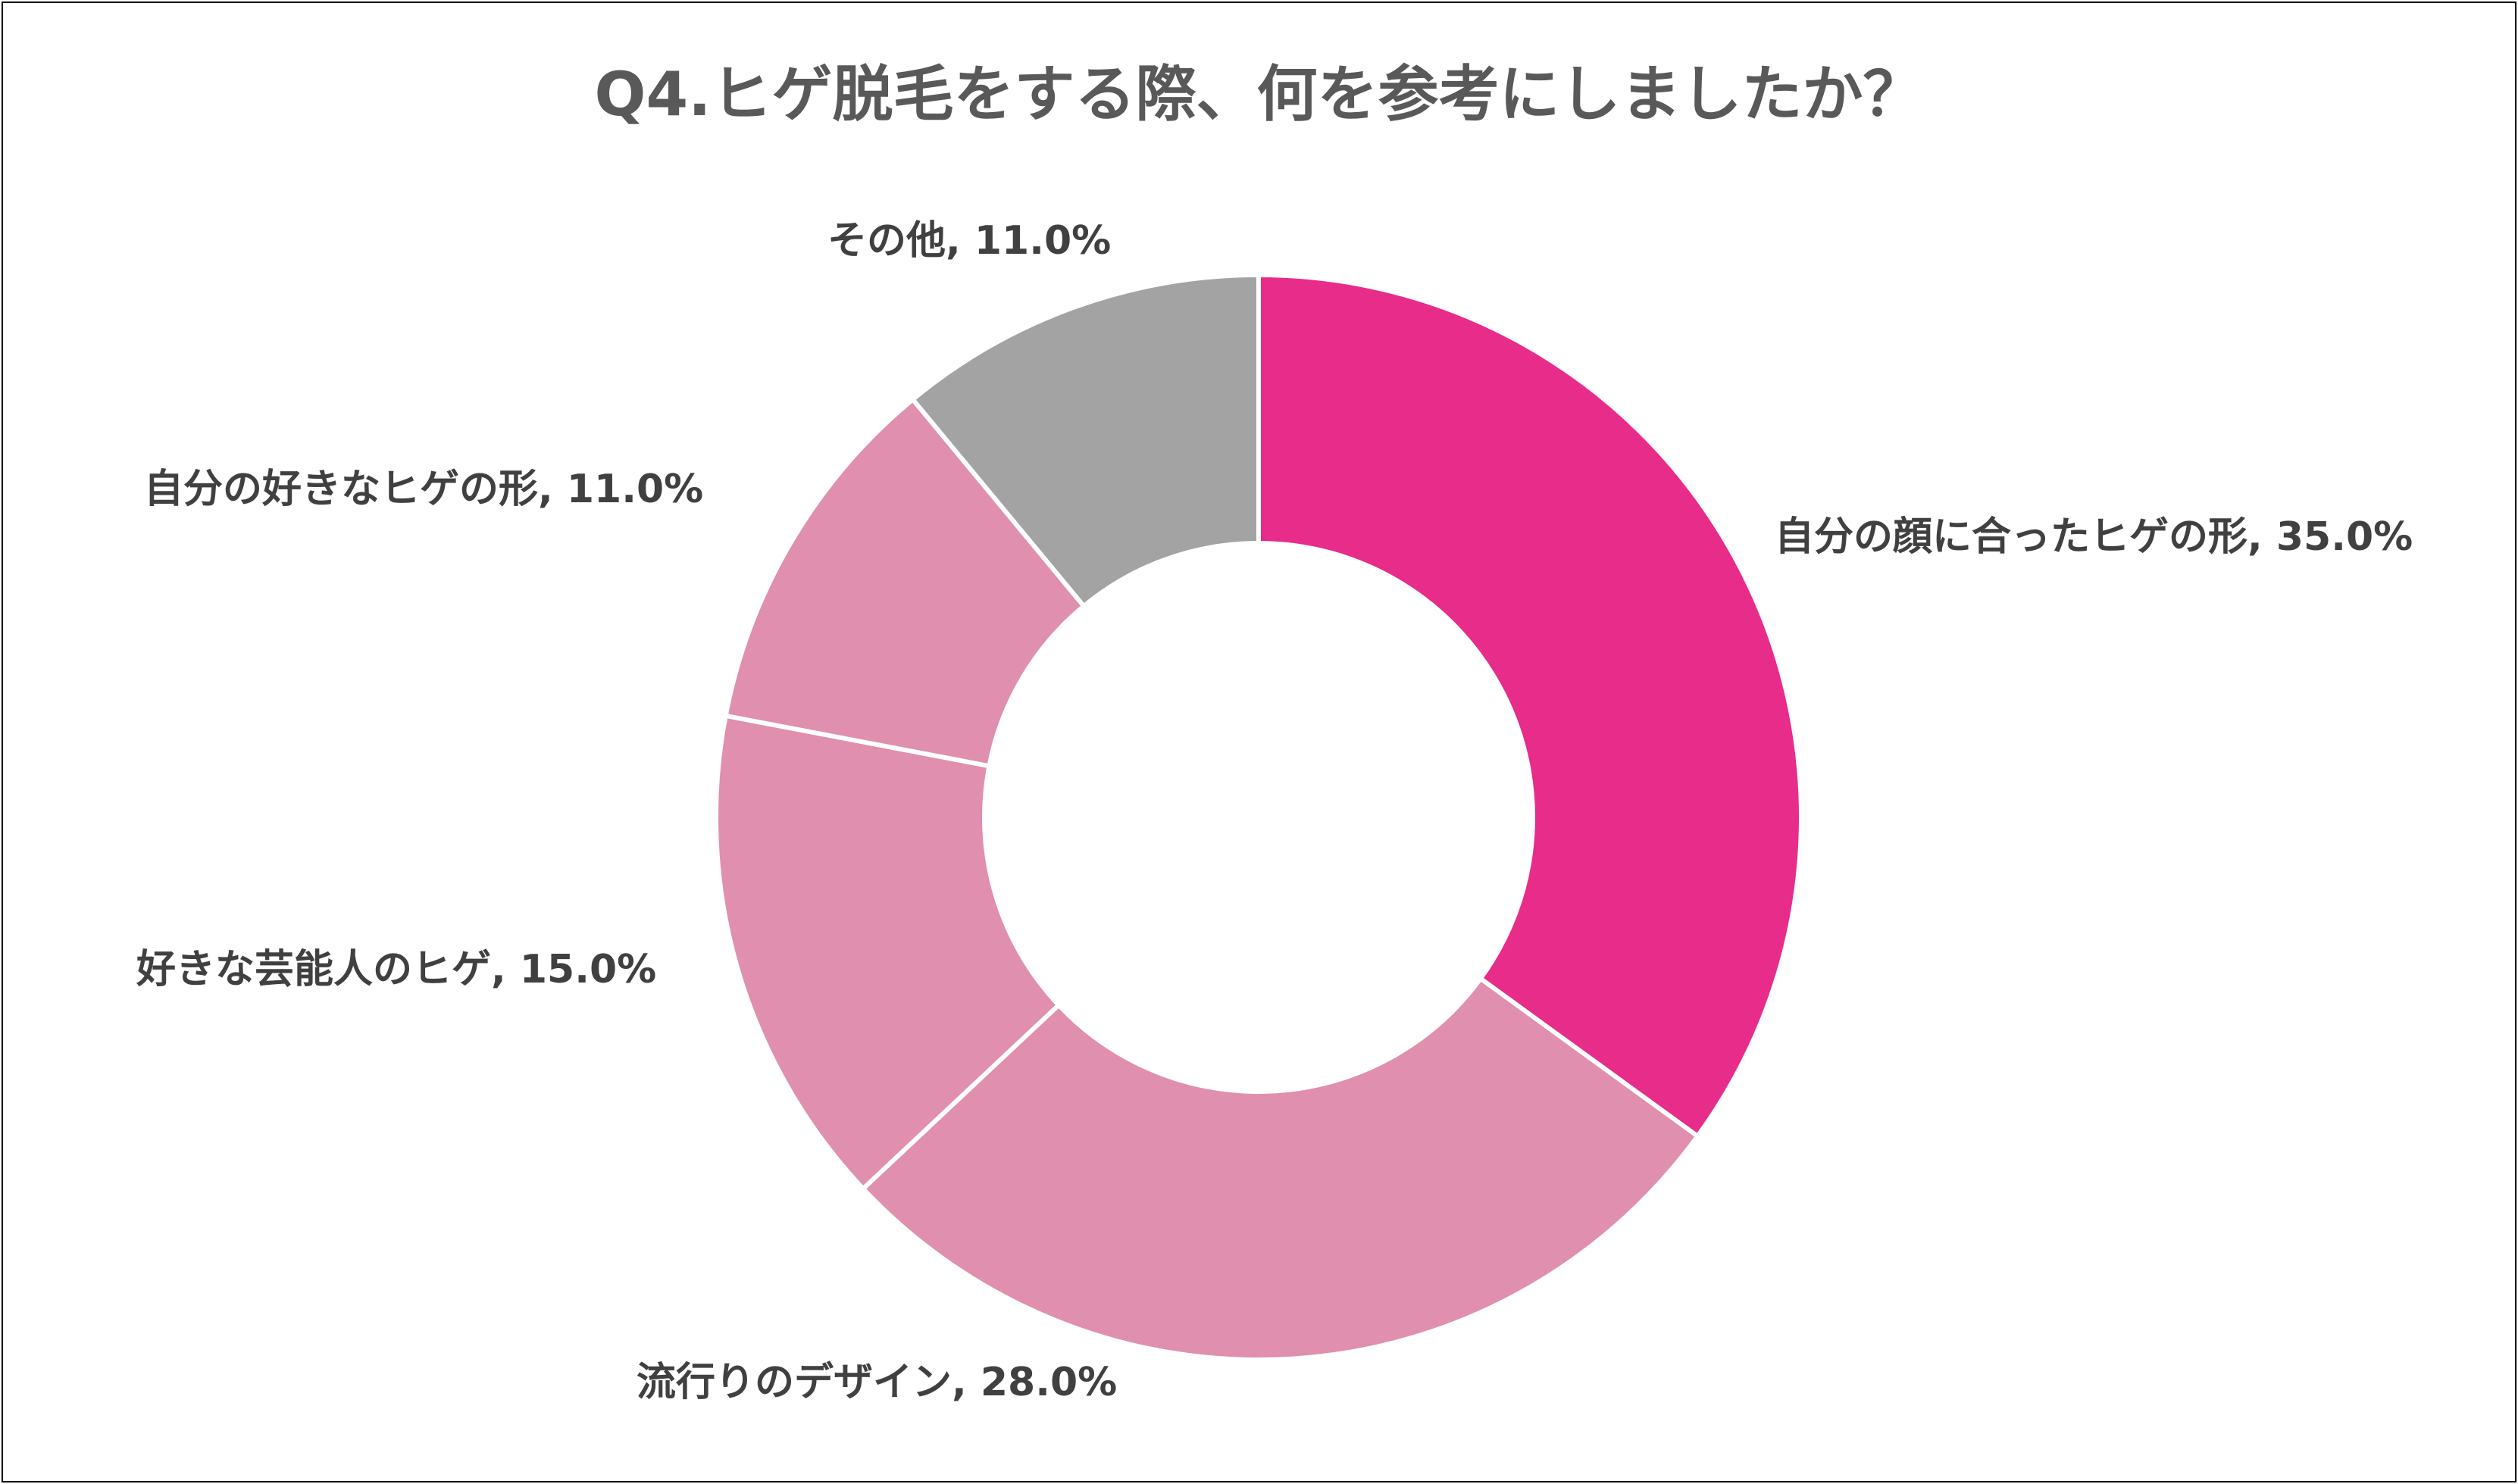 This screenshot has width=2518, height=1484. What do you see at coordinates (2094, 537) in the screenshot?
I see `slice-label-1: 自分の顔に合ったヒゲの形, 35.0%` at bounding box center [2094, 537].